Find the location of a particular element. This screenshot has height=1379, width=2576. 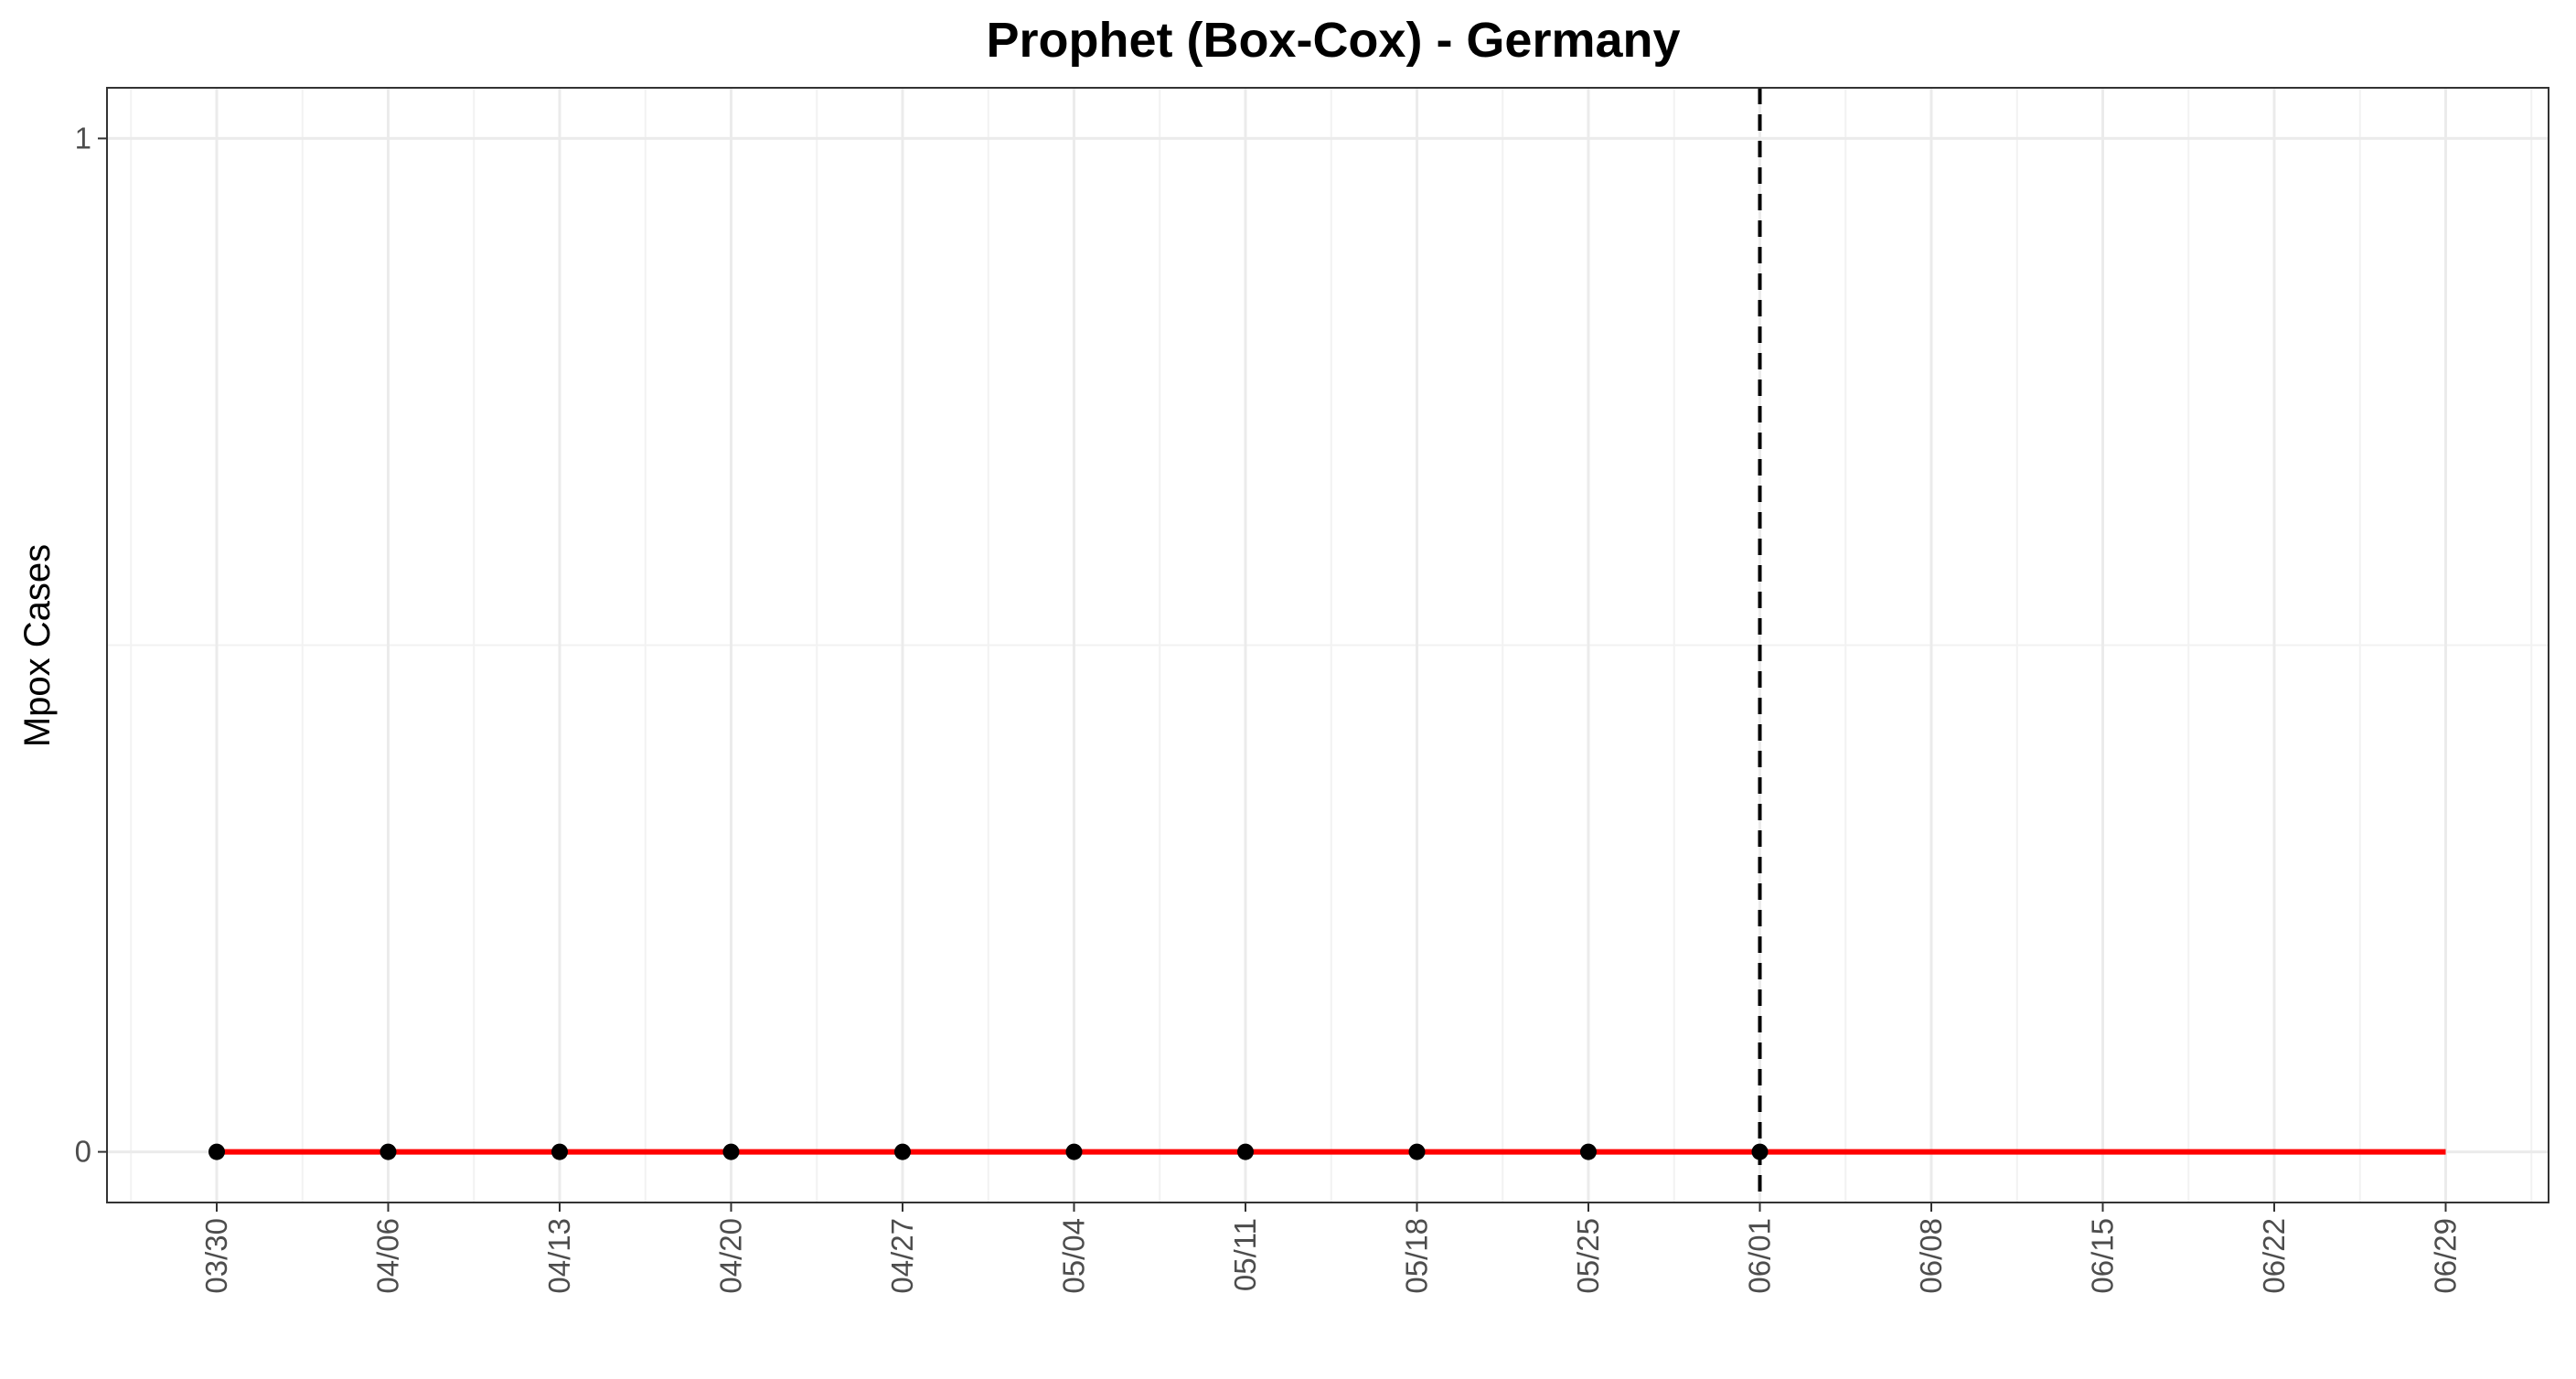

y-tick-label: 1 is located at coordinates (83, 138).